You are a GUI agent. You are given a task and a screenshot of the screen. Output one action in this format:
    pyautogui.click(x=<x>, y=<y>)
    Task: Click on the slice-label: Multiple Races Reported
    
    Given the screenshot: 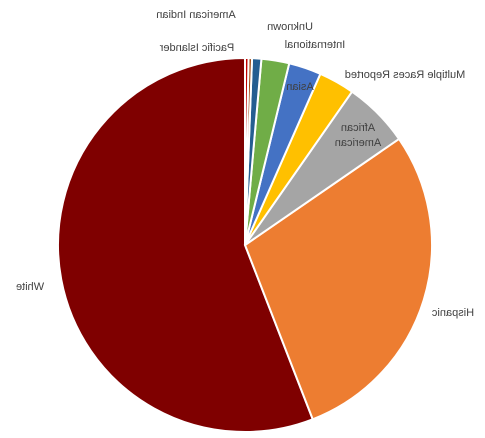 What is the action you would take?
    pyautogui.click(x=405, y=75)
    